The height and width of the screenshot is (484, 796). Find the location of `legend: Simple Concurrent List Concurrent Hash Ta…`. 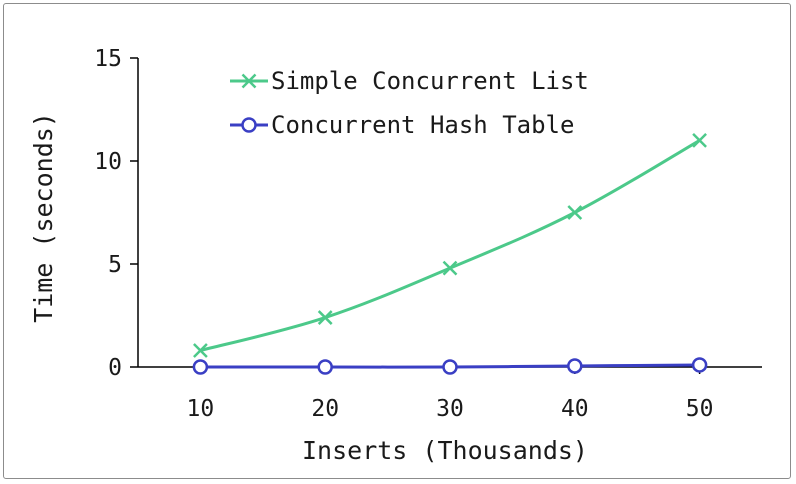

legend: Simple Concurrent List Concurrent Hash Ta… is located at coordinates (409, 103).